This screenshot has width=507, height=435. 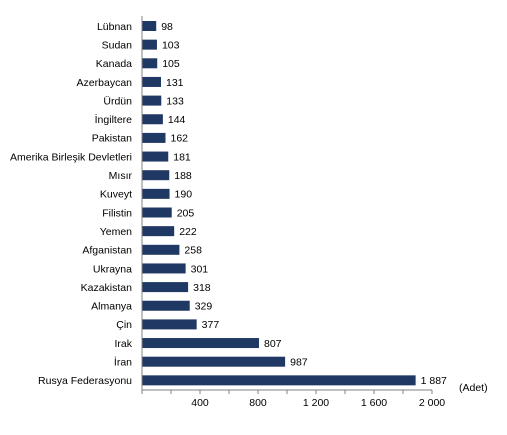 I want to click on category-label: Kanada, so click(x=114, y=64).